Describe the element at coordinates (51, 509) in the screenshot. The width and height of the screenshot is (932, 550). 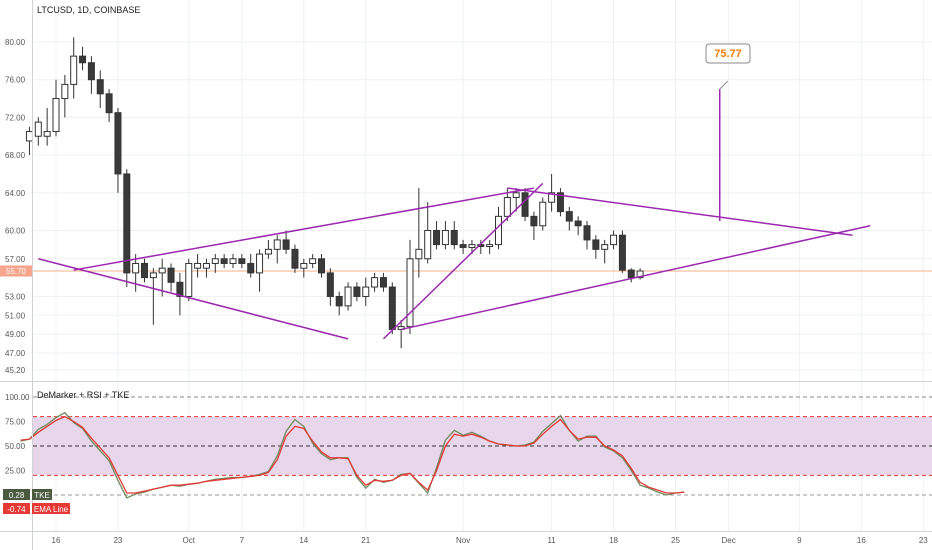
I see `ema-label: EMA Line` at that location.